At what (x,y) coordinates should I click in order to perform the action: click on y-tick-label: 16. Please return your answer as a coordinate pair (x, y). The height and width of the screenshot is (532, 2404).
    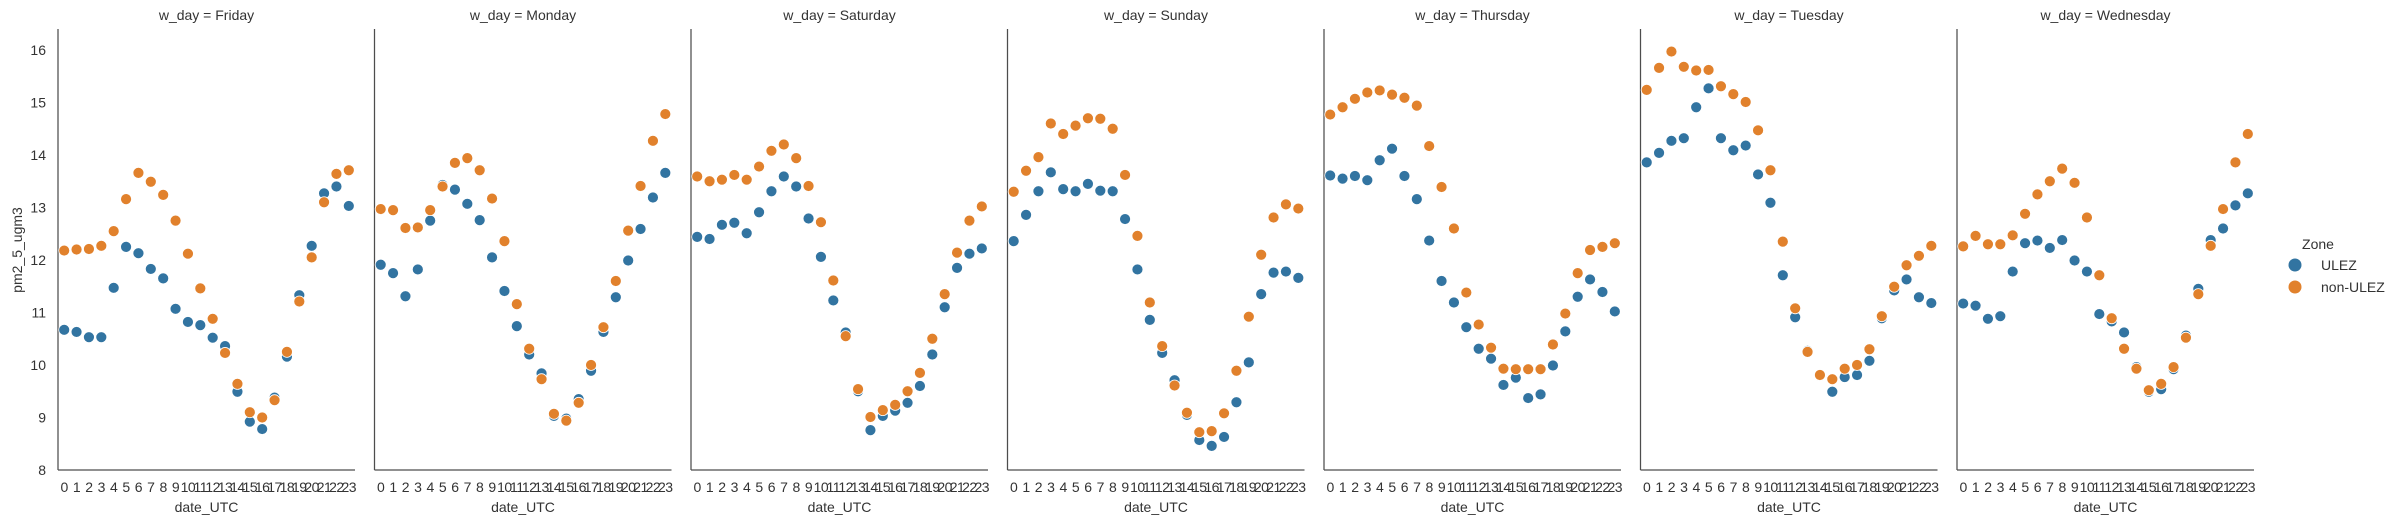
    Looking at the image, I should click on (38, 50).